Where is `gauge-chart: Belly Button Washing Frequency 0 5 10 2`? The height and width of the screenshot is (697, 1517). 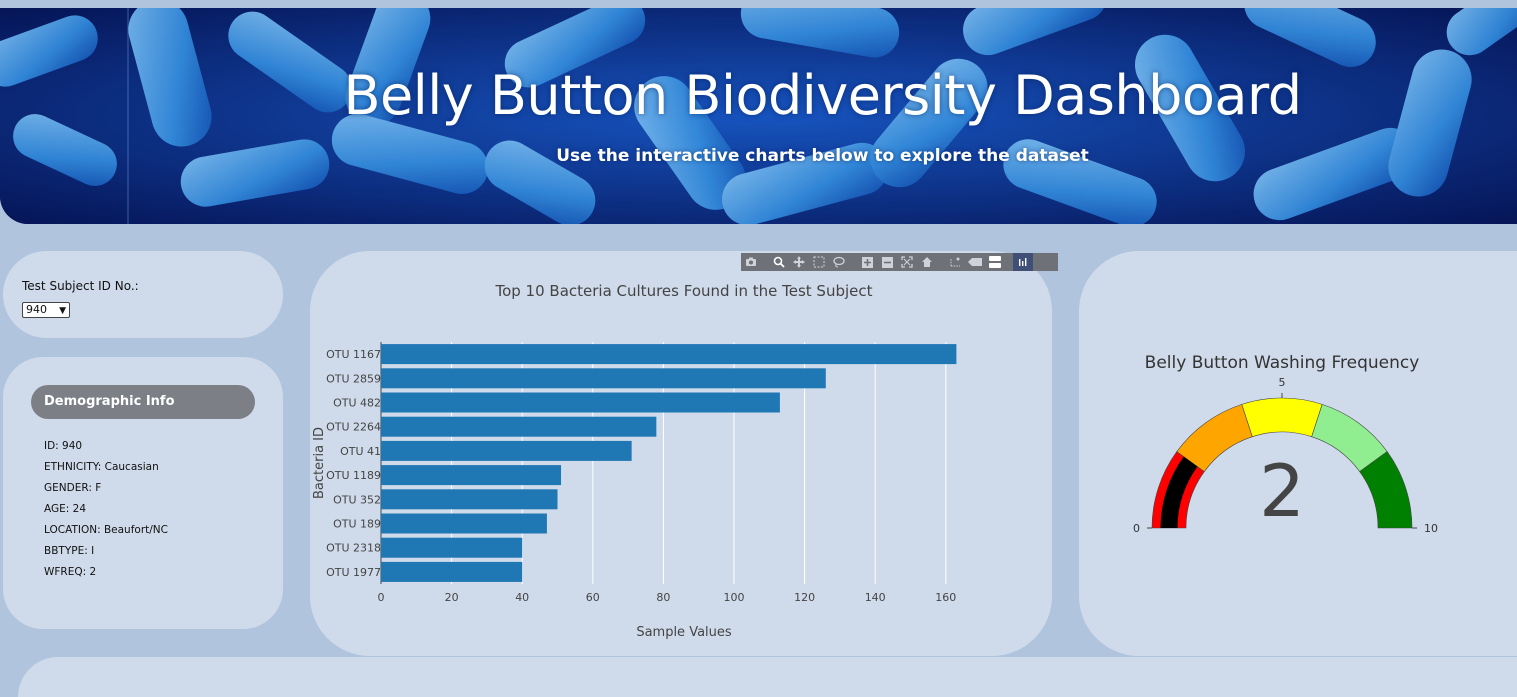
gauge-chart: Belly Button Washing Frequency 0 5 10 2 is located at coordinates (1285, 444).